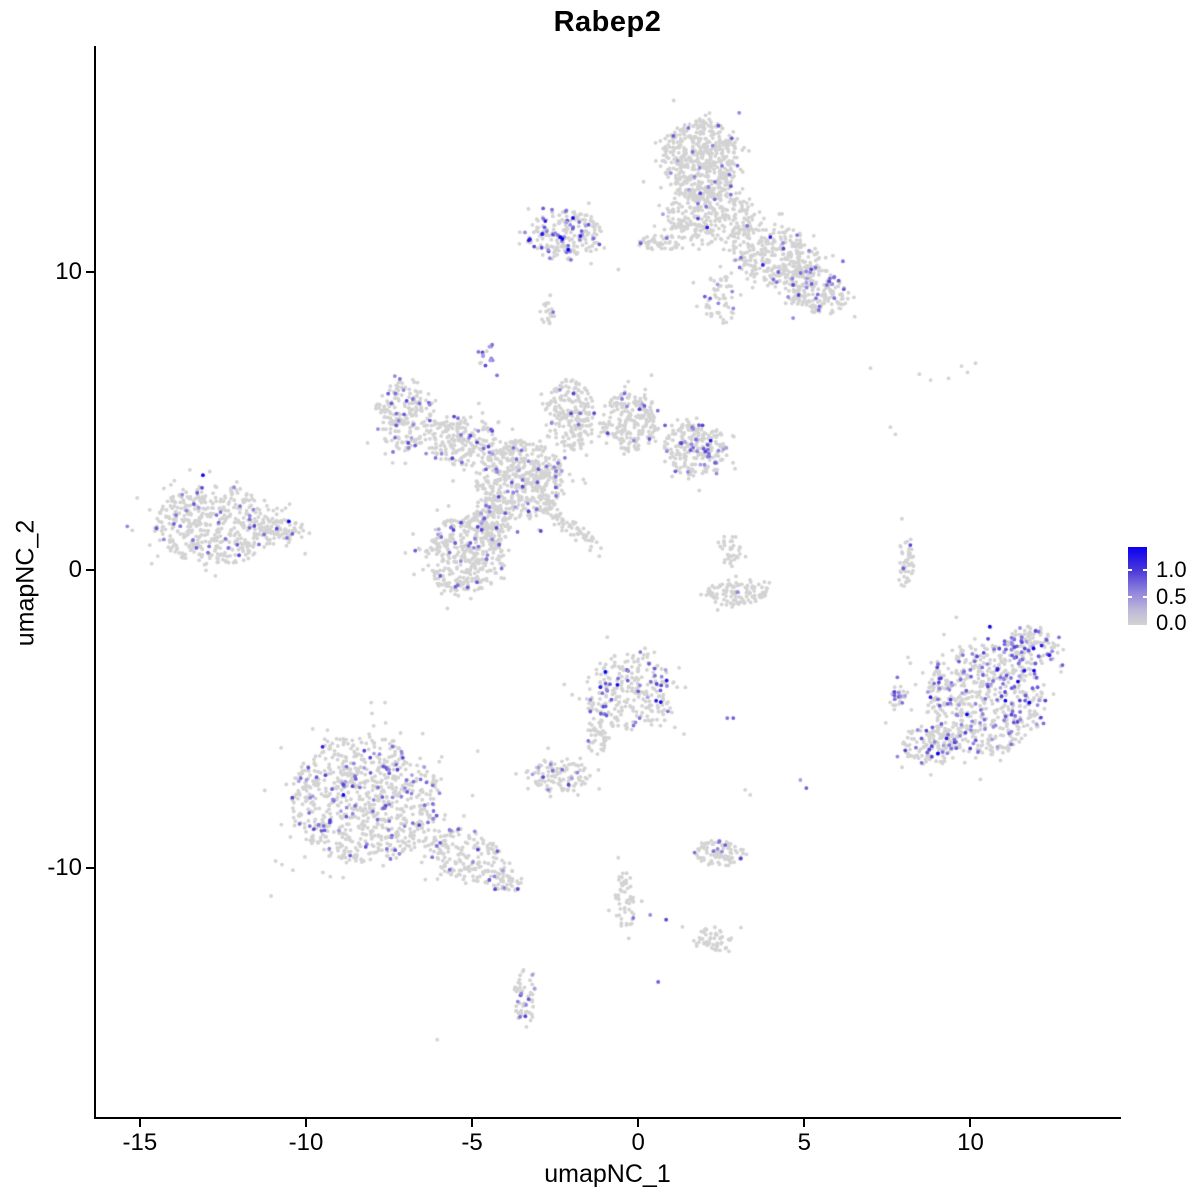 This screenshot has width=1200, height=1200. I want to click on x-tick-label: -5, so click(472, 1142).